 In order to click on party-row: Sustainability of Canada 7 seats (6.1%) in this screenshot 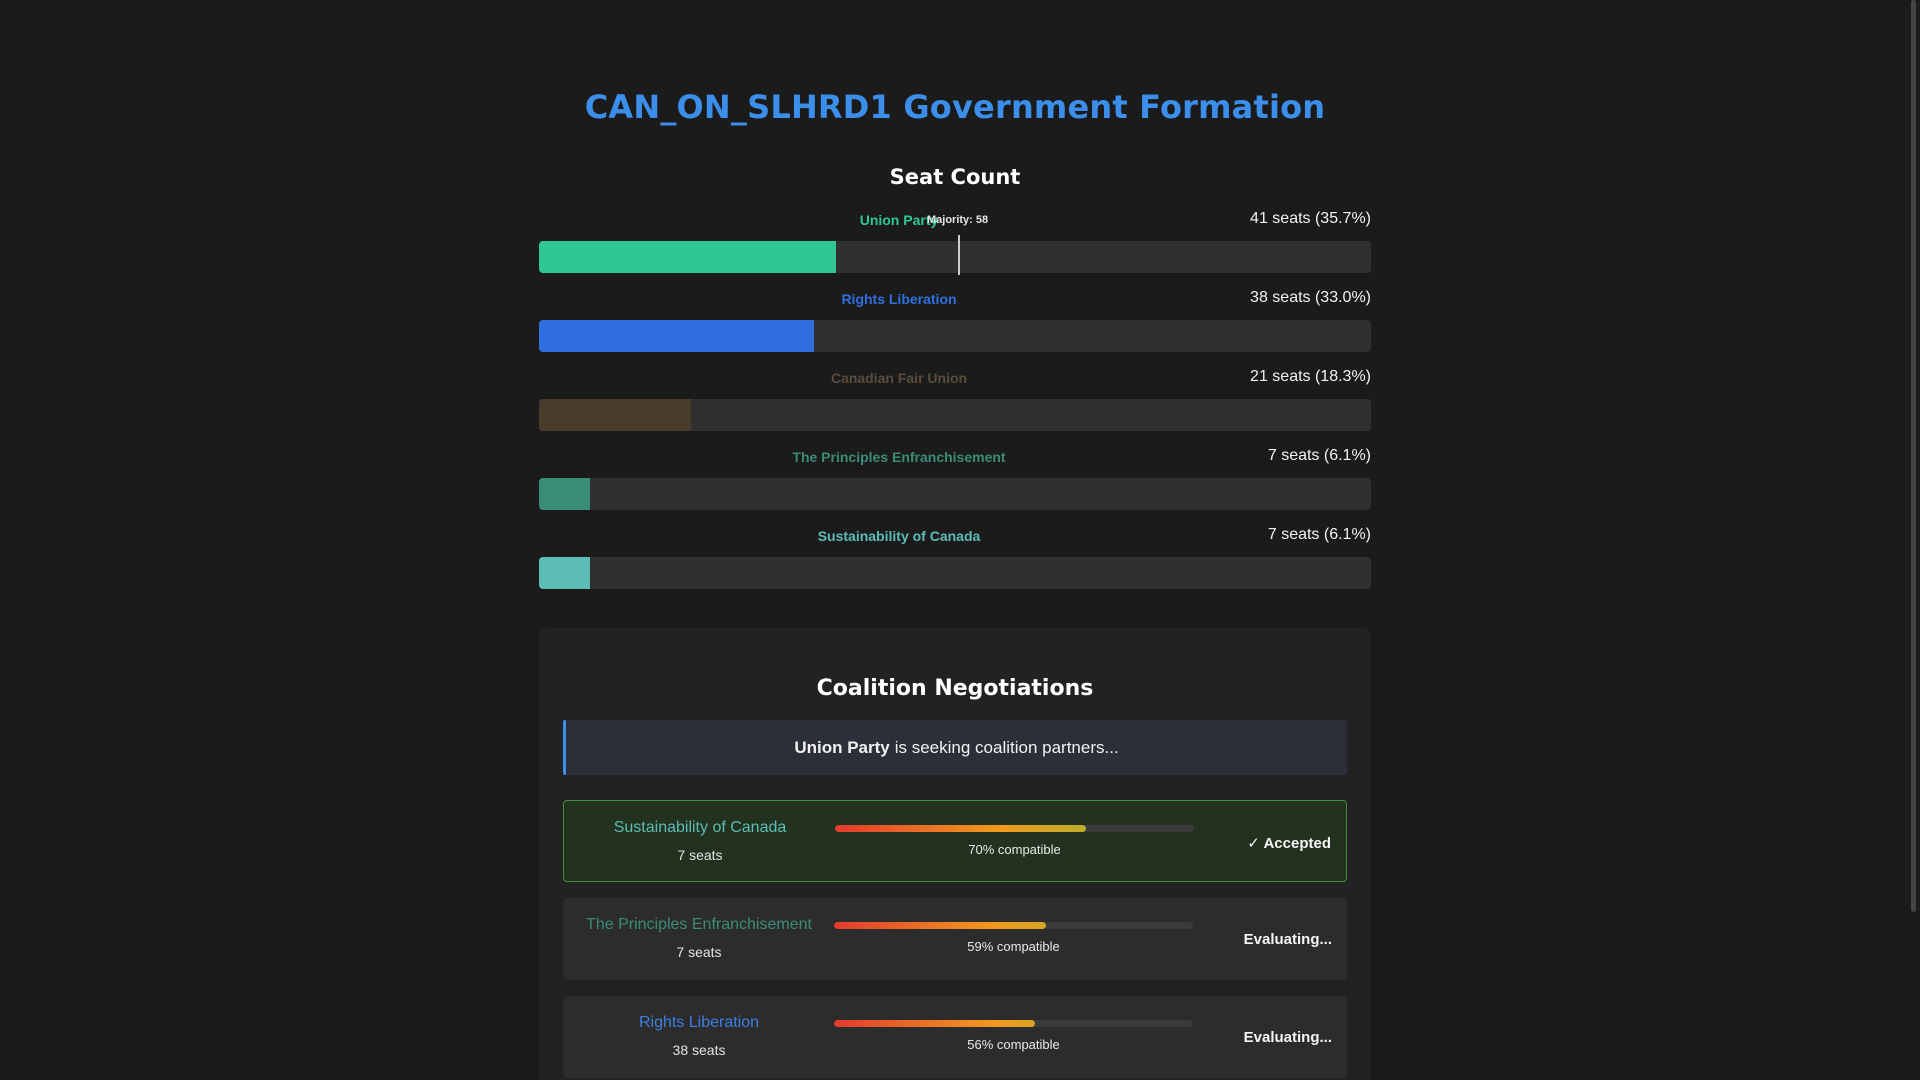, I will do `click(955, 557)`.